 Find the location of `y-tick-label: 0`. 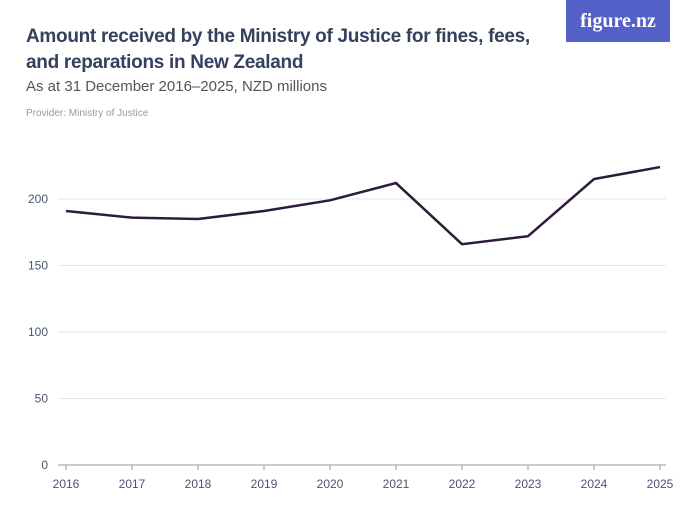

y-tick-label: 0 is located at coordinates (44, 465).